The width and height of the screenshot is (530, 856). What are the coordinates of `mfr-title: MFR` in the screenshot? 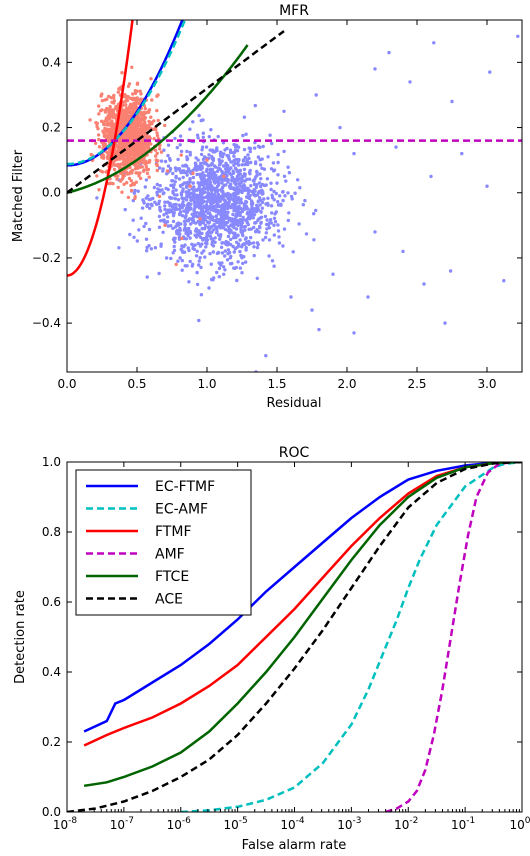 It's located at (294, 11).